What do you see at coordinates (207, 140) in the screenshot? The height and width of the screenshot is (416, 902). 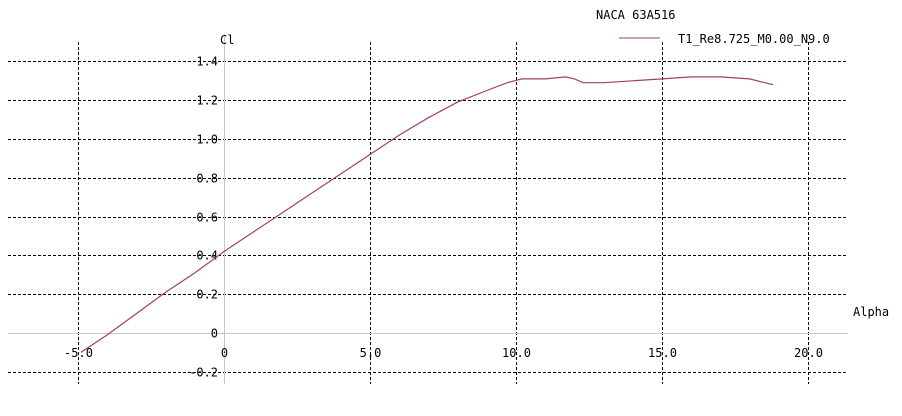 I see `y-tick-label: 1.0` at bounding box center [207, 140].